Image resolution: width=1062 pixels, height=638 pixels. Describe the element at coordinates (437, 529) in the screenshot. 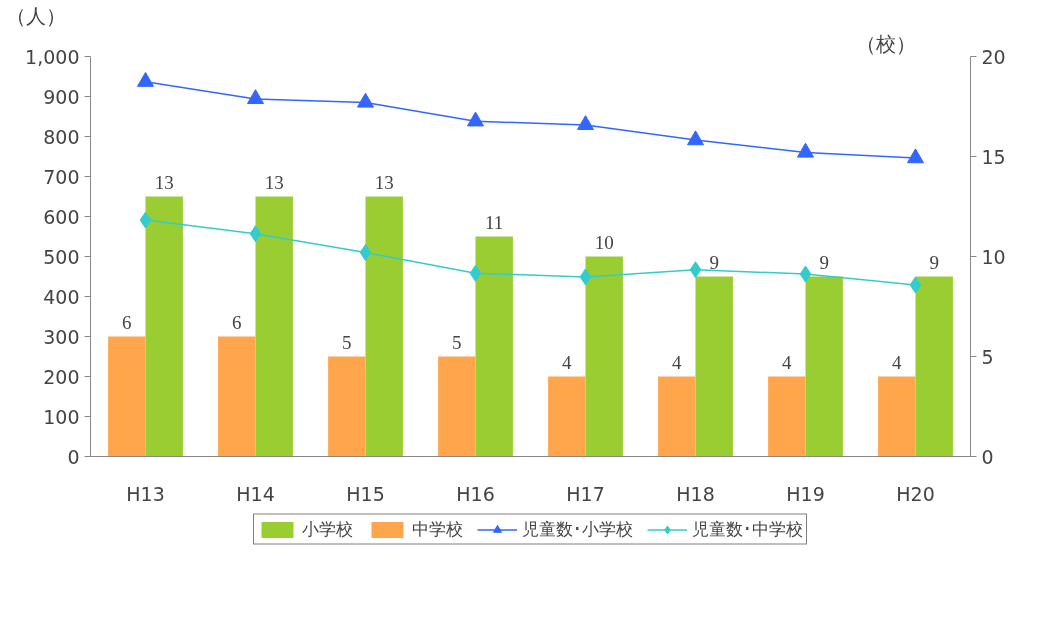

I see `legend-label: 中学校` at that location.